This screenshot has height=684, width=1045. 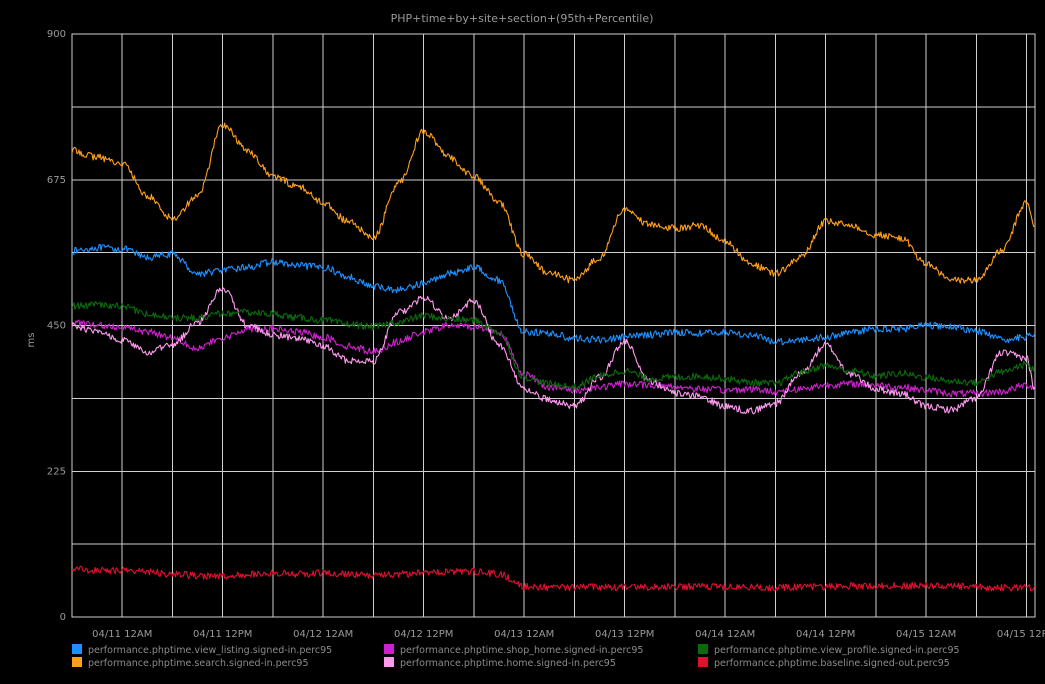 What do you see at coordinates (1021, 634) in the screenshot?
I see `x-tick-label: 04/15 12PM` at bounding box center [1021, 634].